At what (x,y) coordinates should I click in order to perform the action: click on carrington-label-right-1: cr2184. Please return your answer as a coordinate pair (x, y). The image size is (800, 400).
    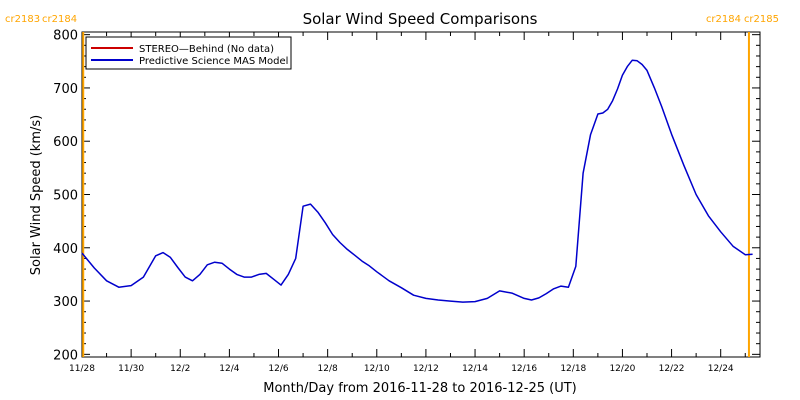
    Looking at the image, I should click on (723, 19).